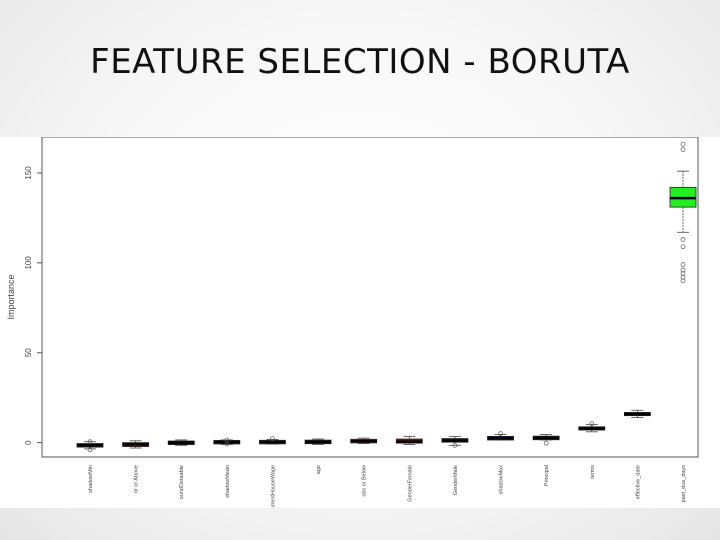  I want to click on y-tick-label: 50, so click(28, 352).